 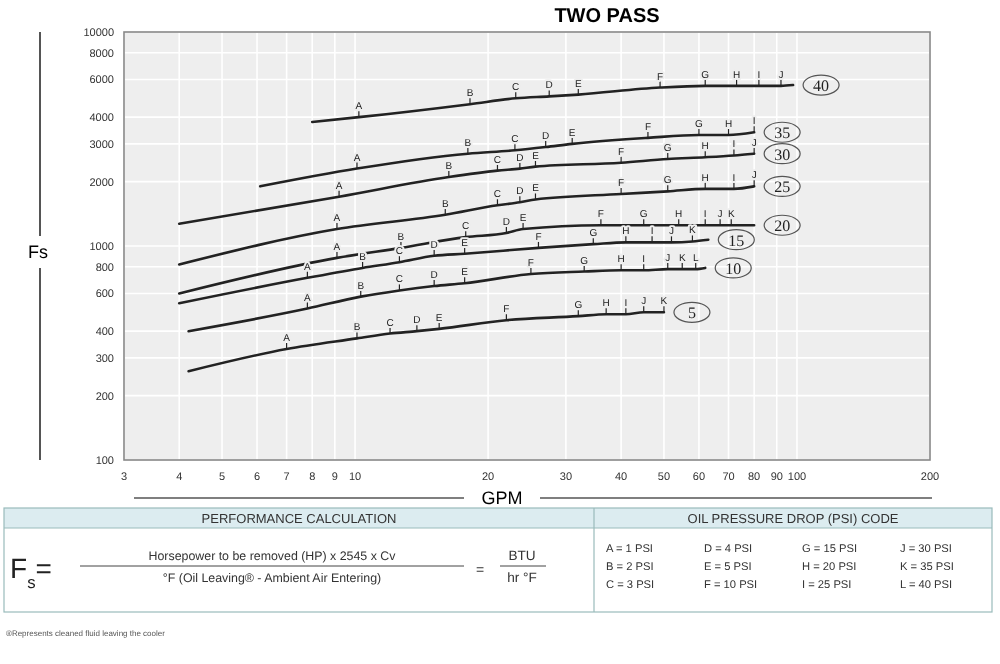 I want to click on series-label: 10, so click(x=733, y=268).